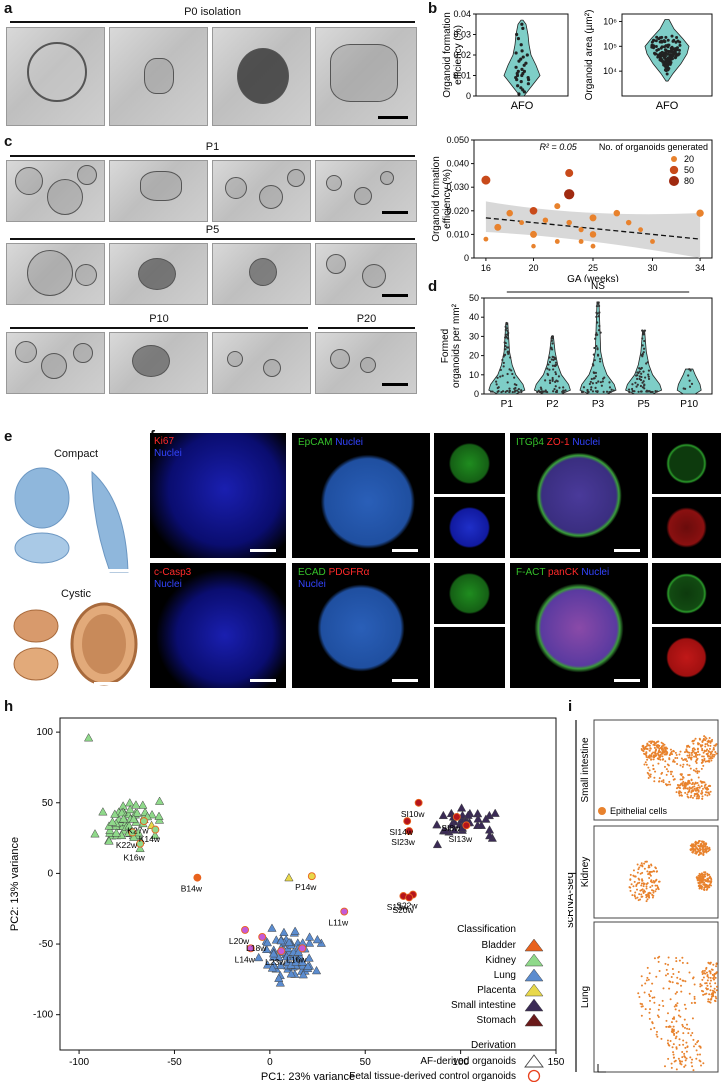 This screenshot has width=721, height=1082. I want to click on h-point-lung, so click(267, 964).